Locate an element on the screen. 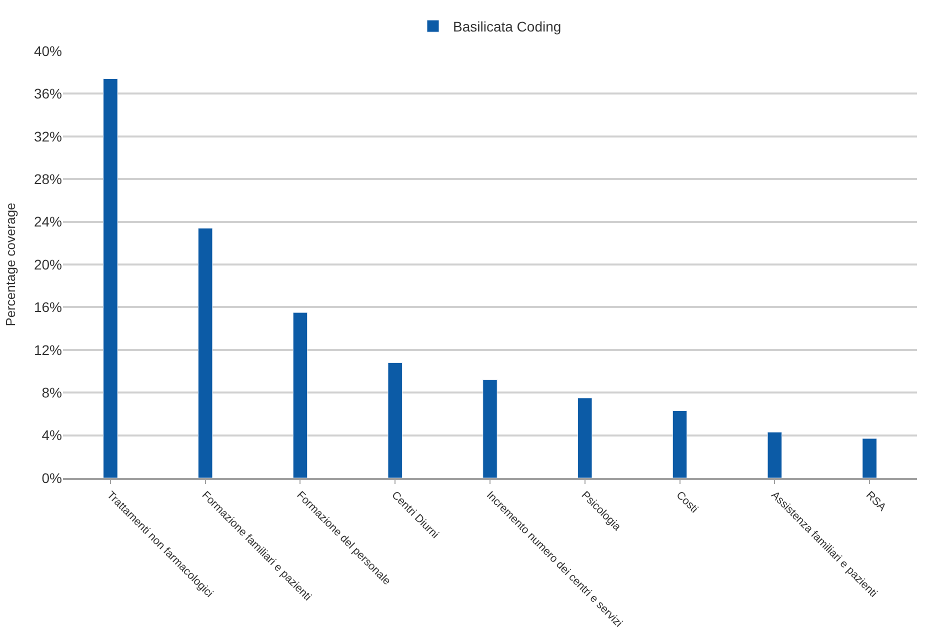 The height and width of the screenshot is (640, 932). y-tick-label: 40% is located at coordinates (48, 50).